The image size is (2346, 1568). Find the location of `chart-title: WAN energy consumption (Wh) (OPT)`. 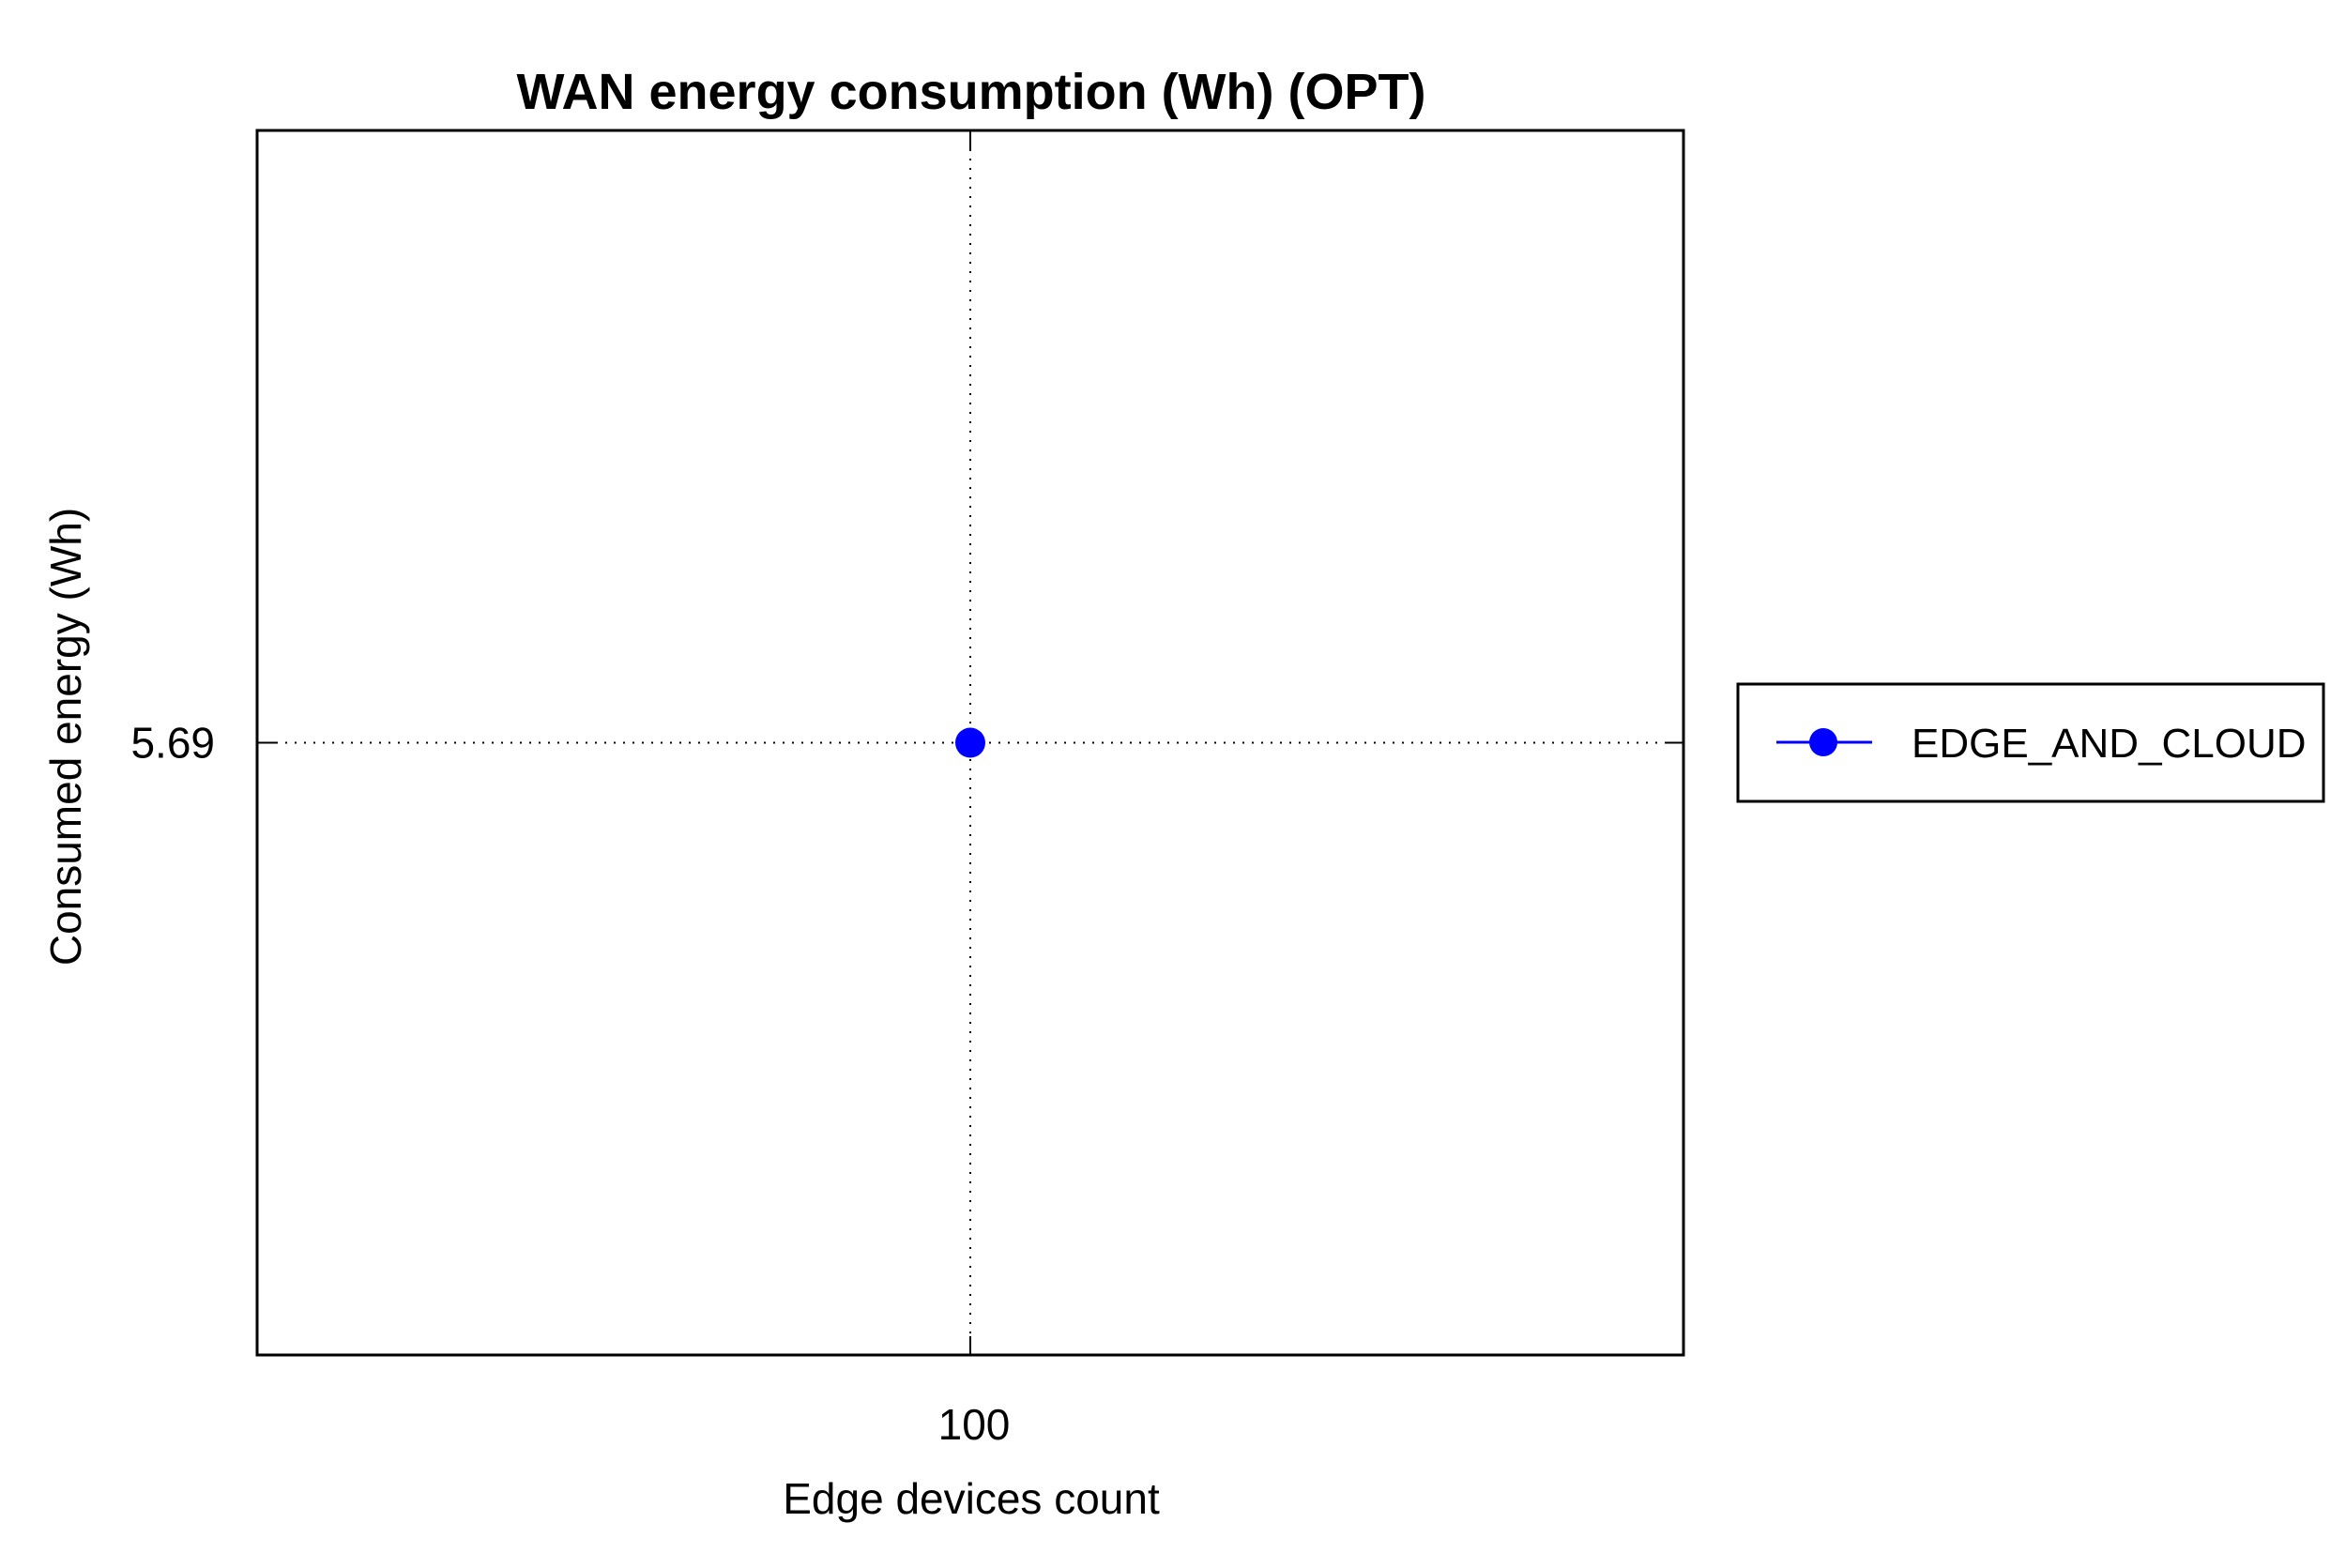

chart-title: WAN energy consumption (Wh) (OPT) is located at coordinates (972, 92).